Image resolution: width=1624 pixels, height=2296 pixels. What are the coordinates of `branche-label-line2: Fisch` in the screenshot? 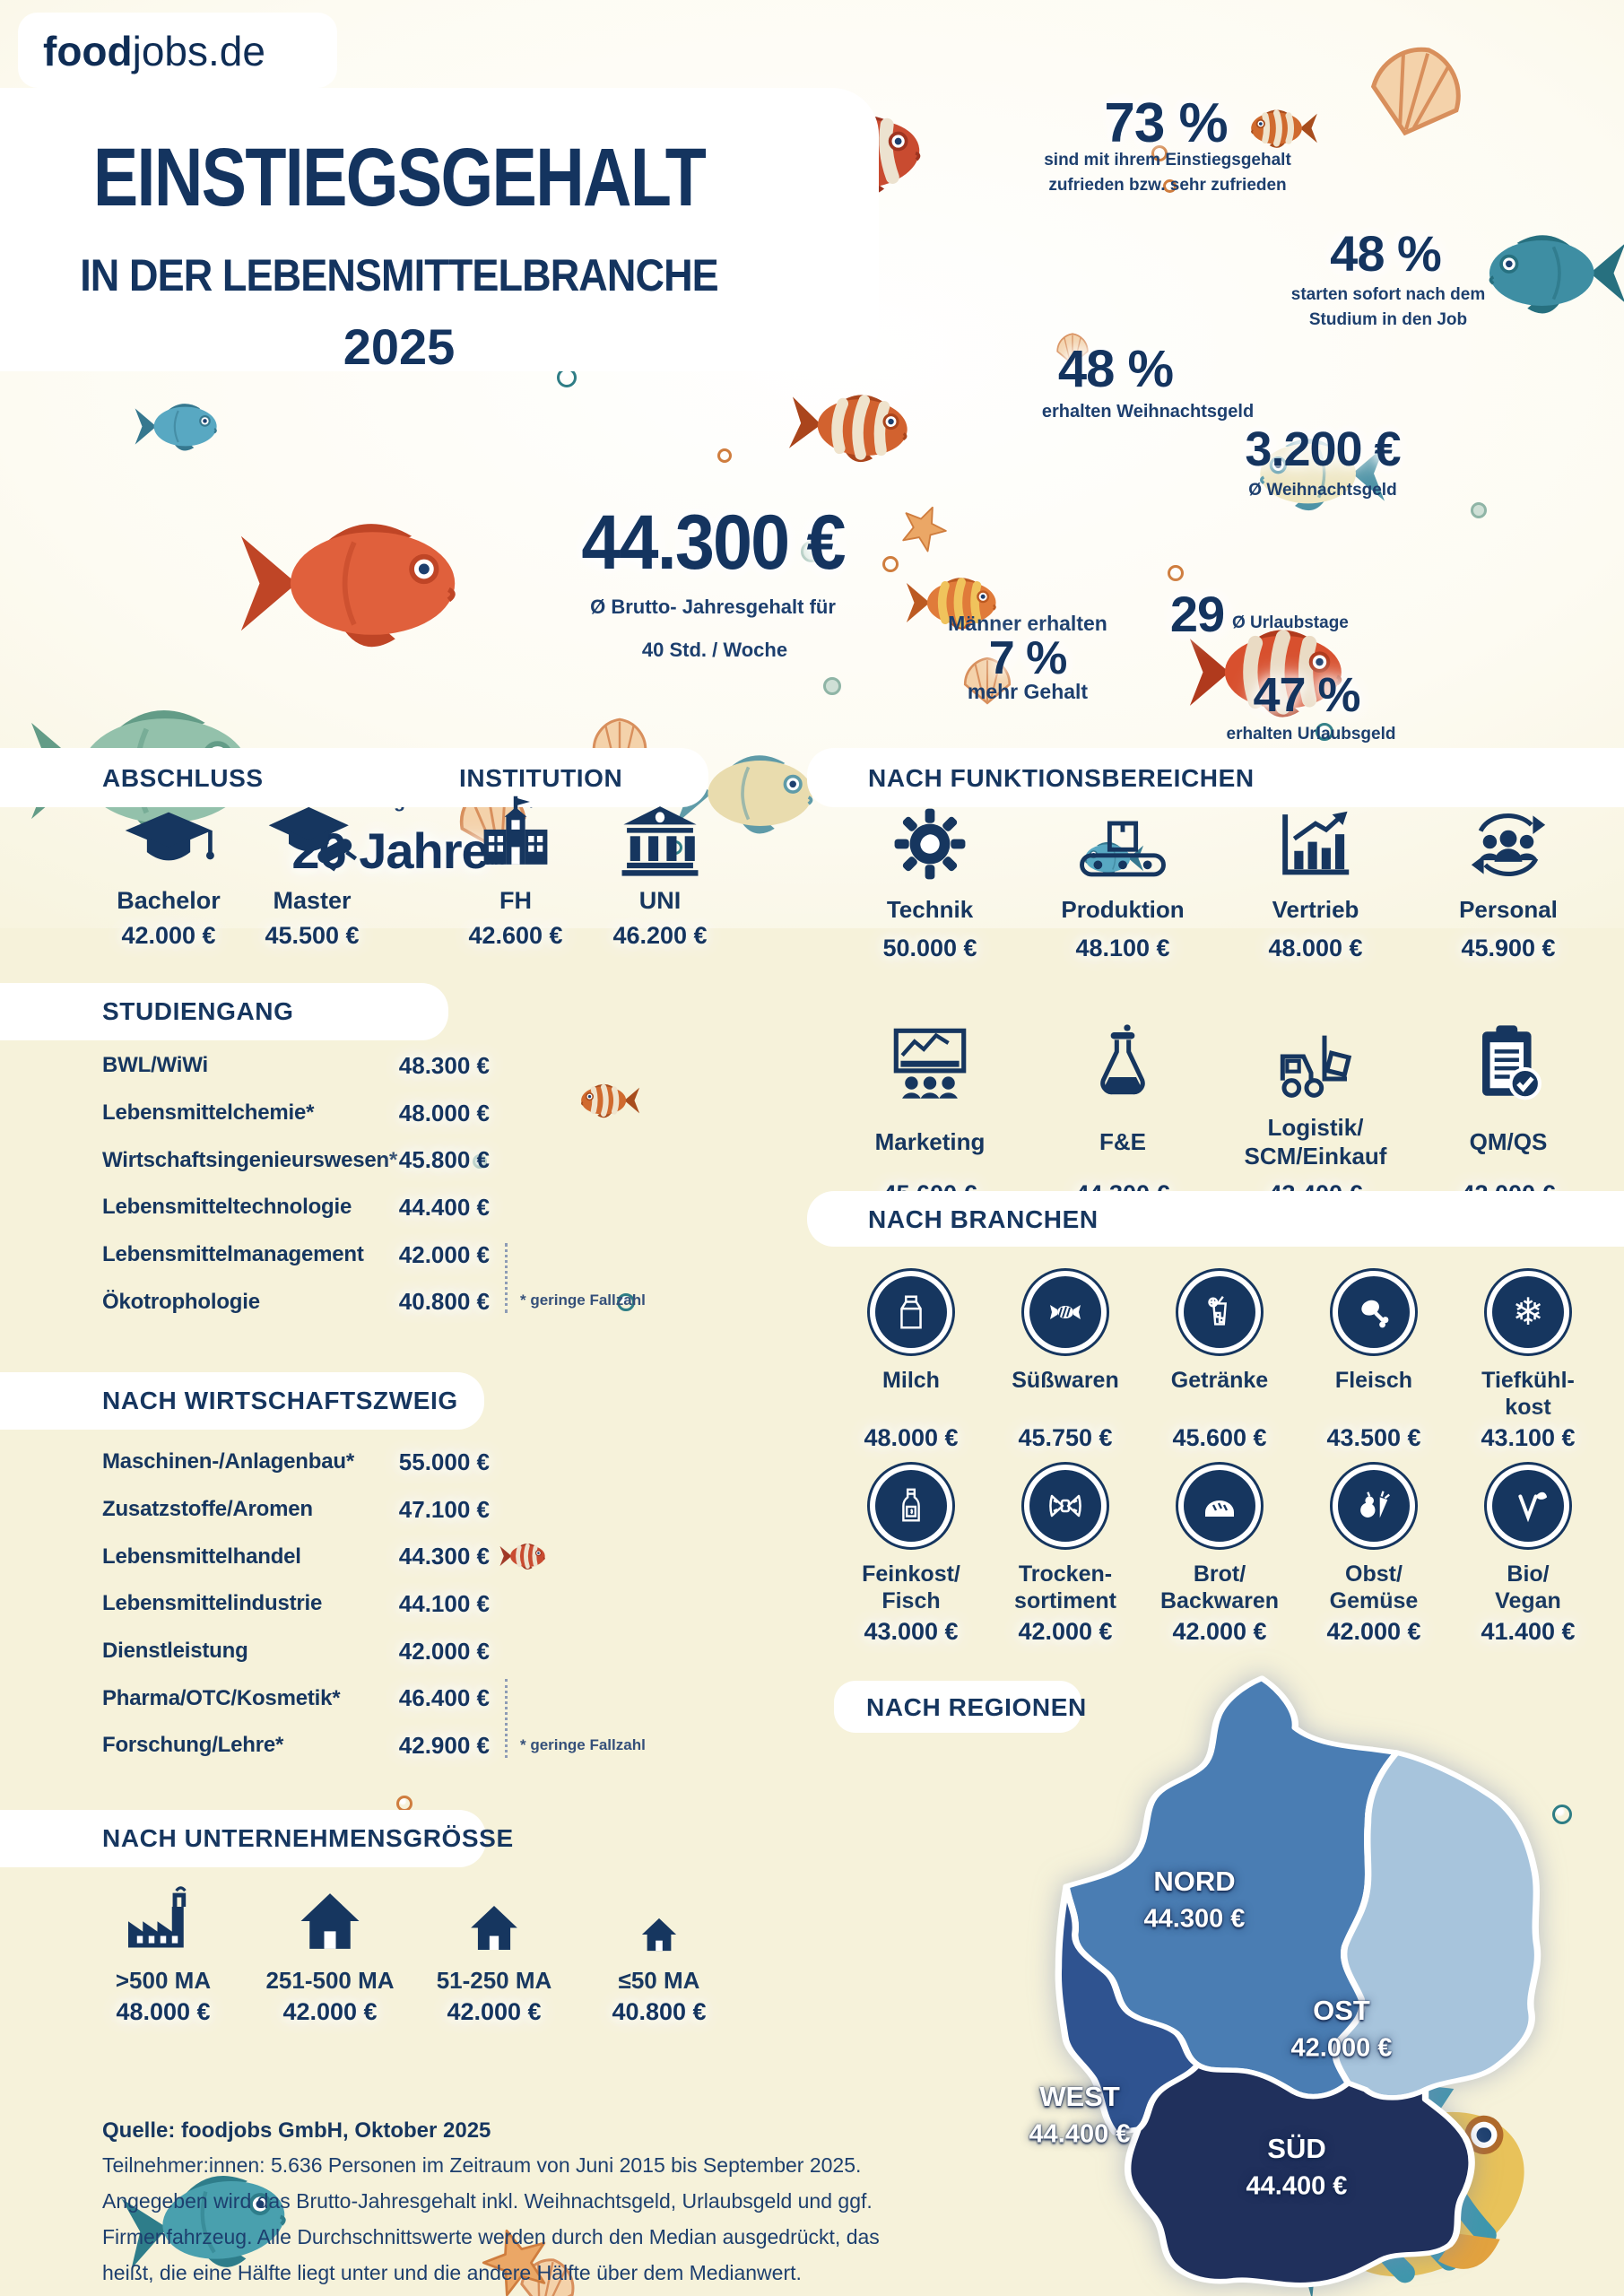 It's located at (911, 1600).